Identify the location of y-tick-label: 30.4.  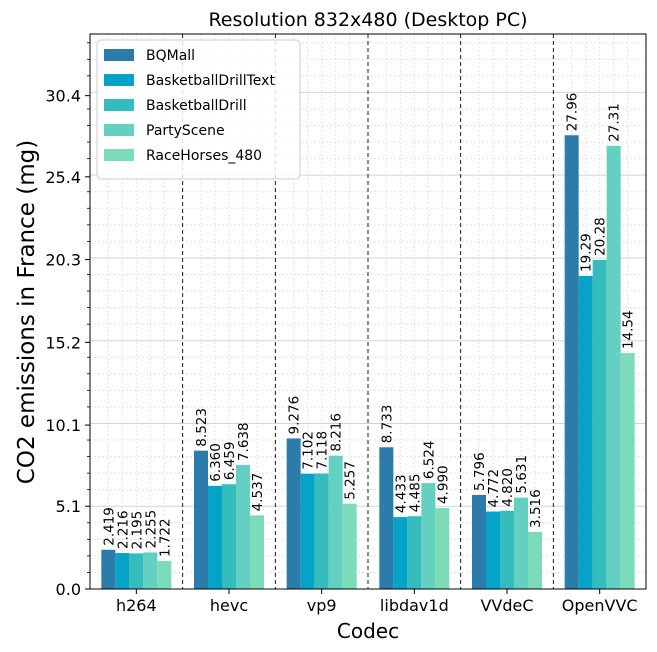
(63, 96).